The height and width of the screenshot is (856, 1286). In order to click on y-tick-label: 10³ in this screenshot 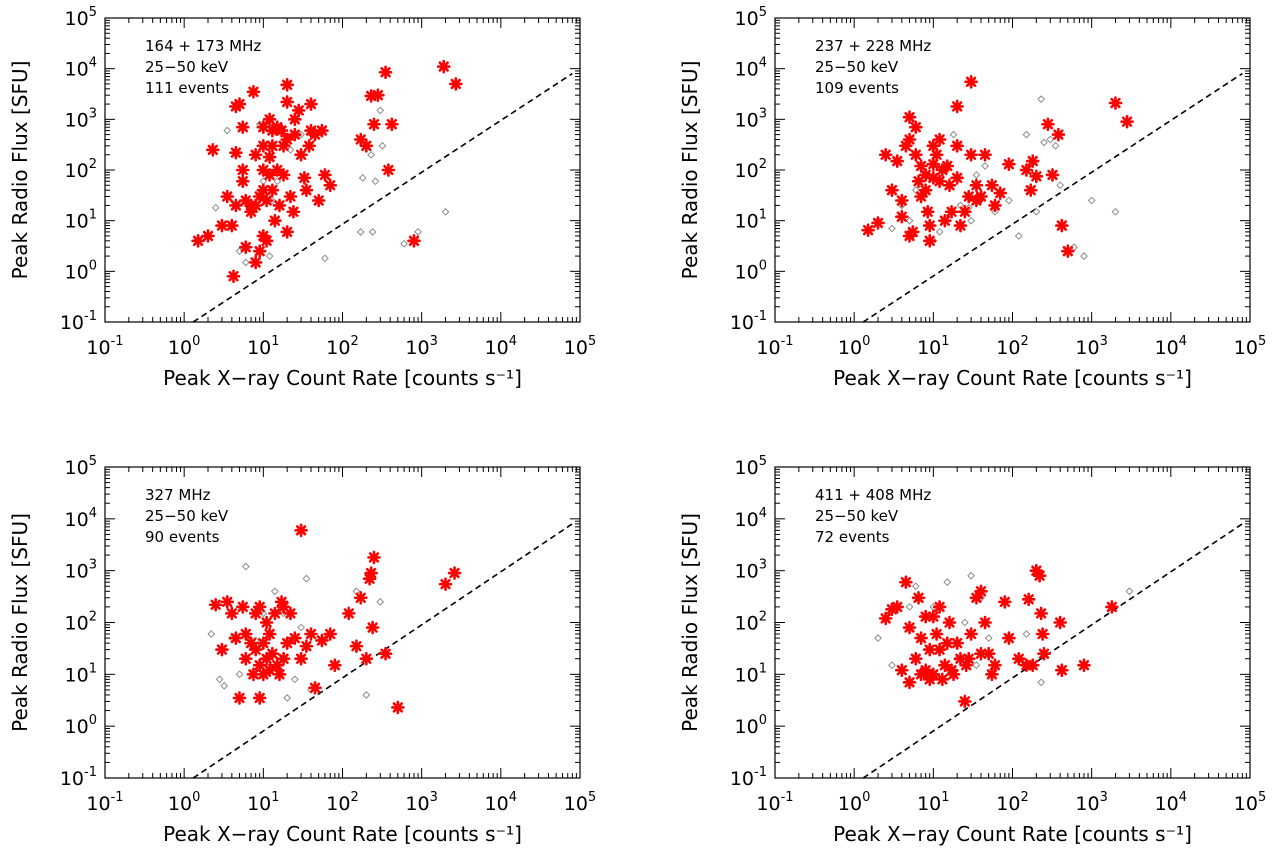, I will do `click(751, 570)`.